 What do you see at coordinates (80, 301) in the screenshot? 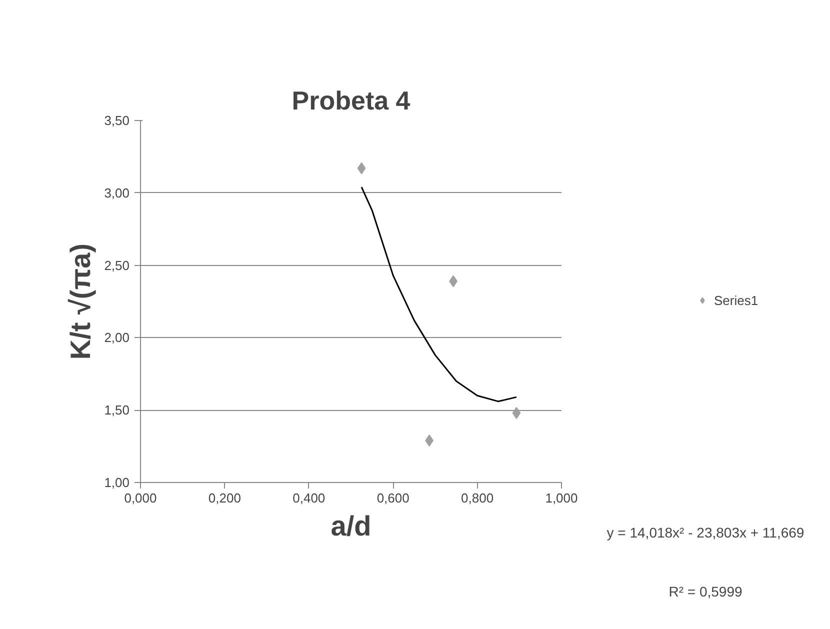
I see `y-axis-title: K/t √(πa)` at bounding box center [80, 301].